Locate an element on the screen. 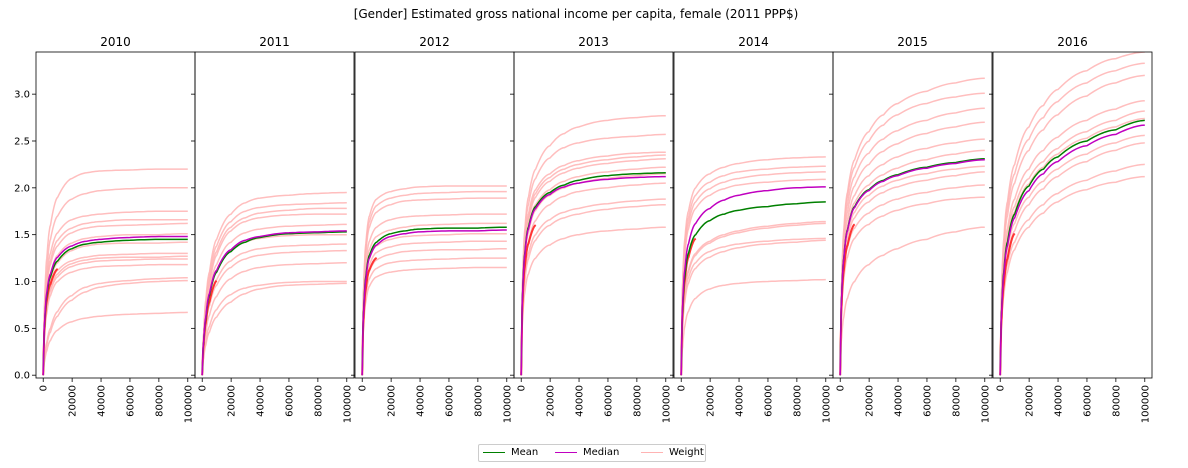  y-tick-label-0: 0.0 is located at coordinates (22, 376).